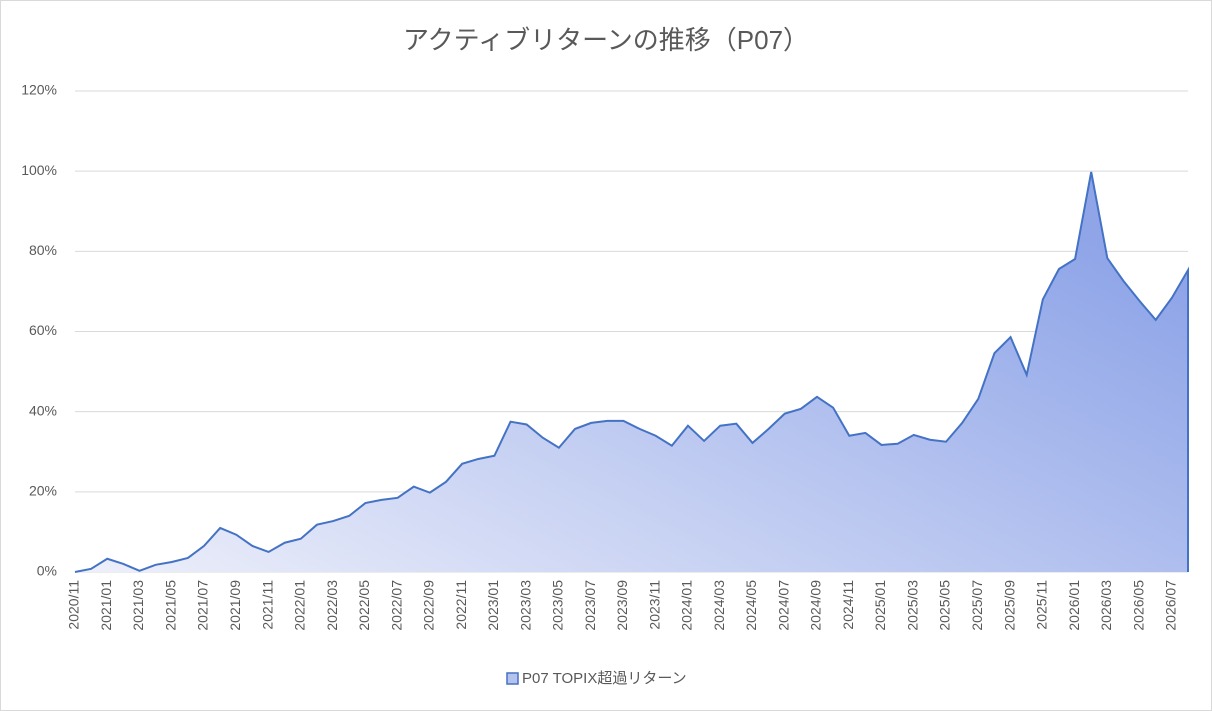  I want to click on x-tick-label: 2023/01, so click(493, 605).